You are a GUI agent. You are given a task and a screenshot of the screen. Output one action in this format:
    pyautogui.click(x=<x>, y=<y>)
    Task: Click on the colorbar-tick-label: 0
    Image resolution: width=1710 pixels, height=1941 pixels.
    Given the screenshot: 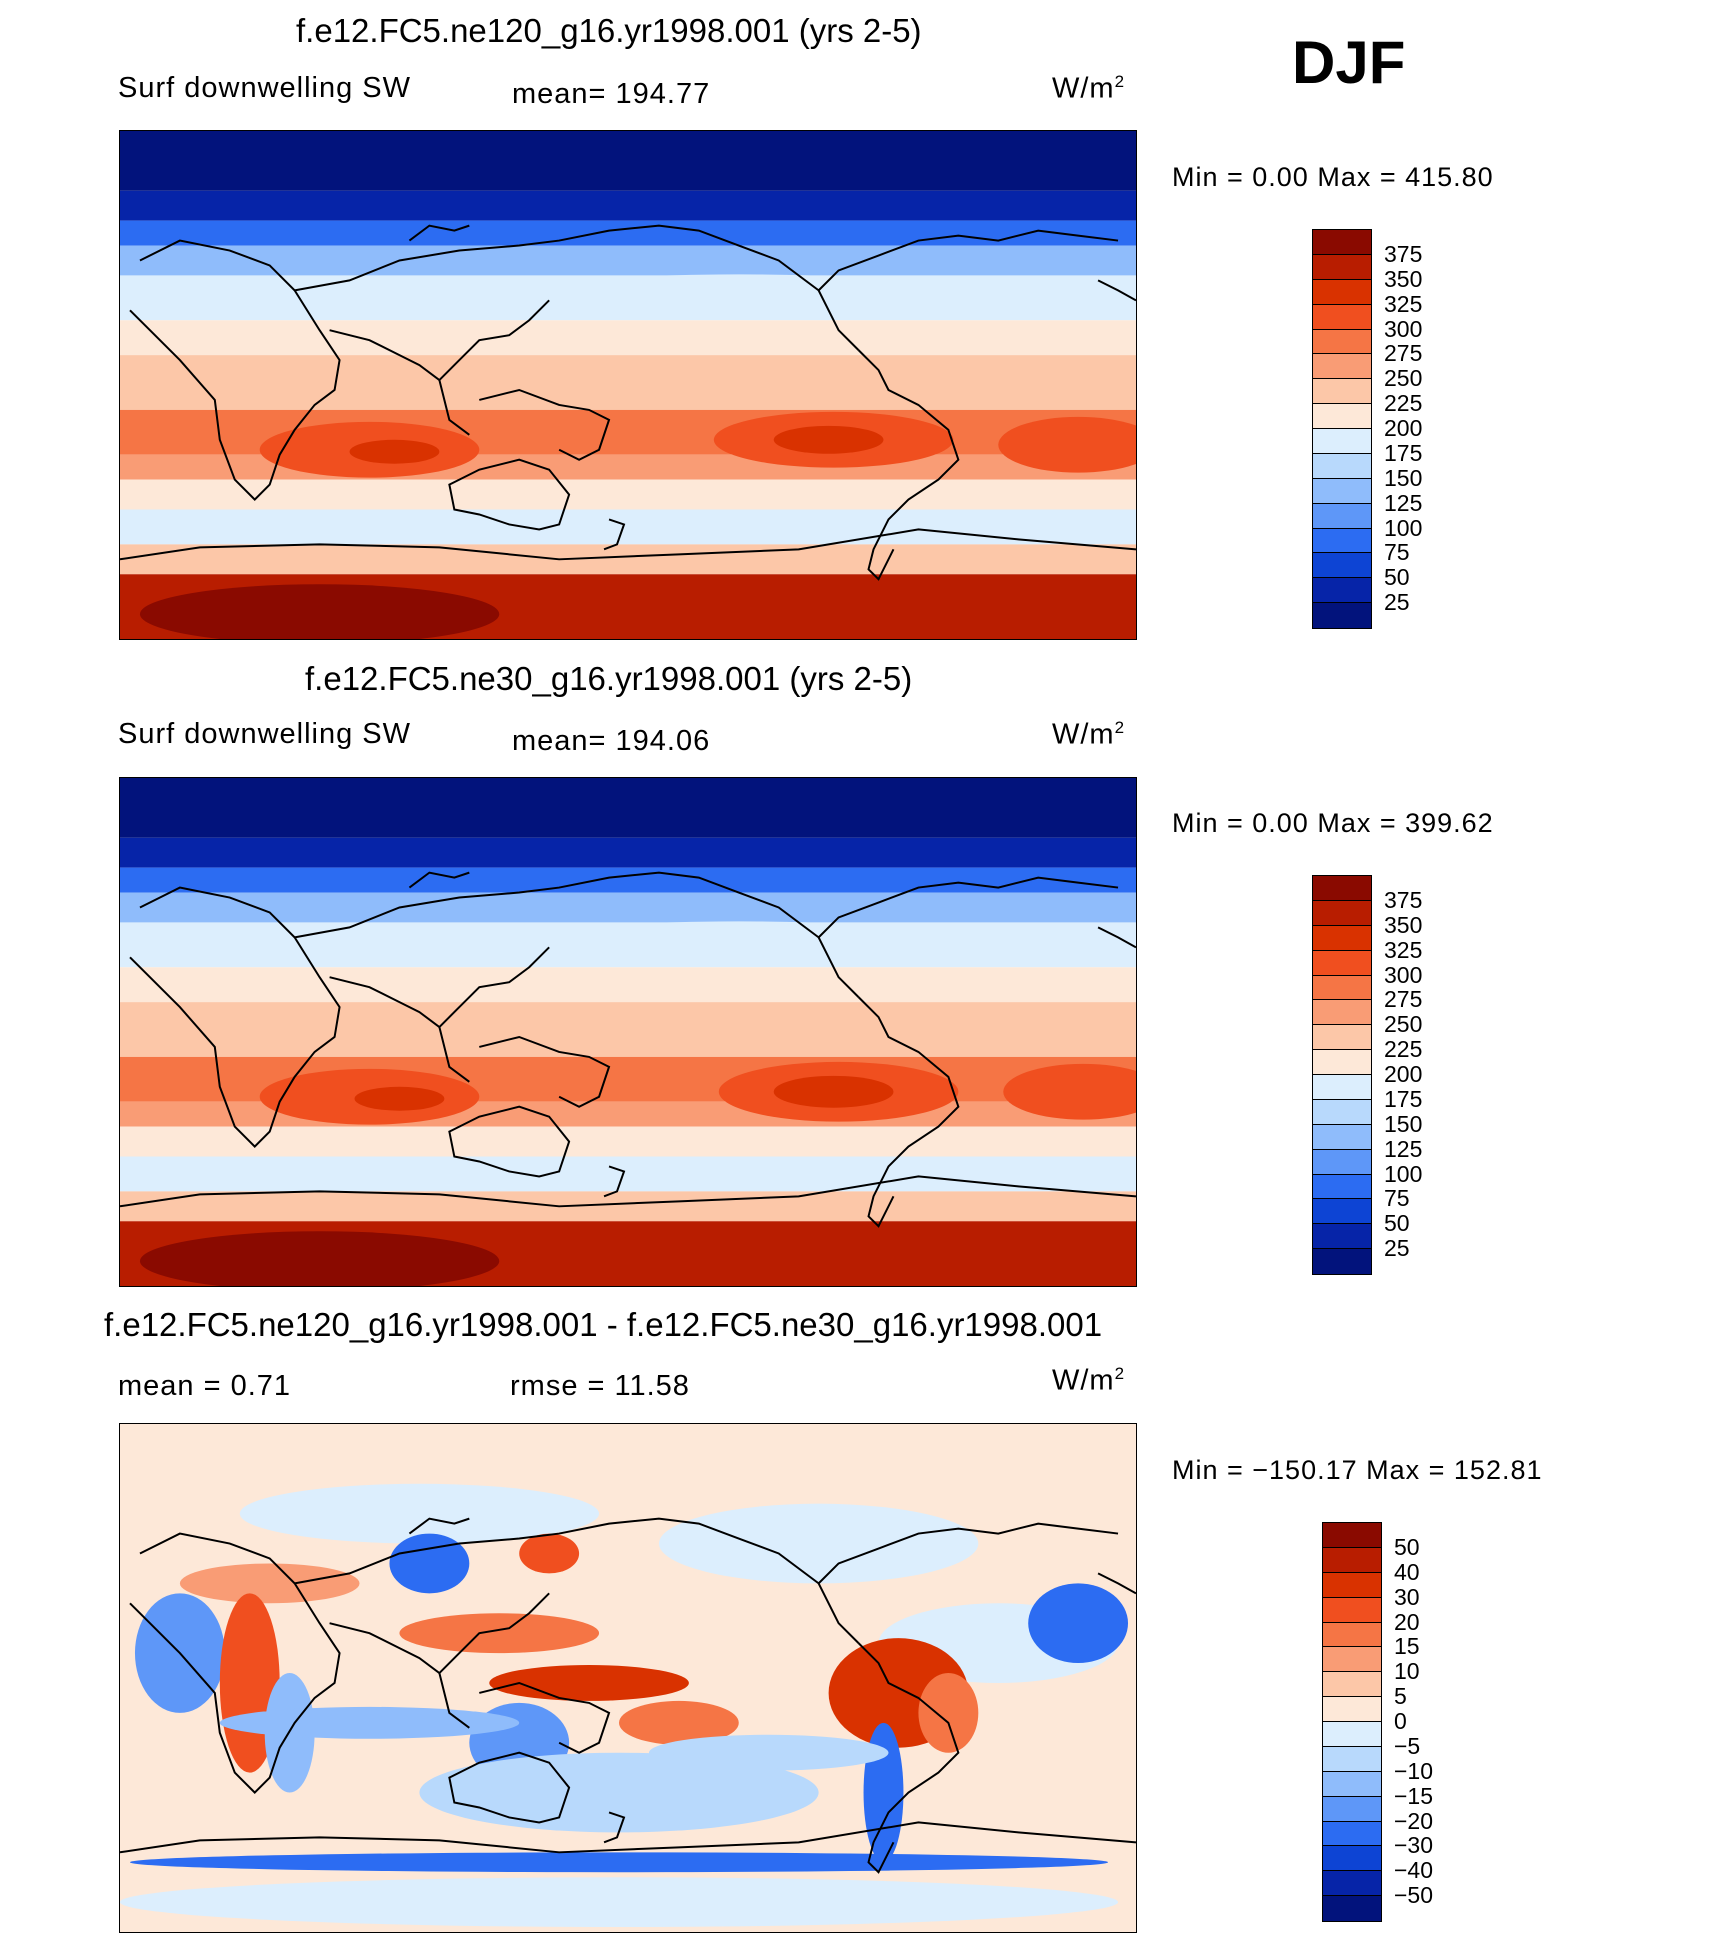 What is the action you would take?
    pyautogui.click(x=1400, y=1721)
    